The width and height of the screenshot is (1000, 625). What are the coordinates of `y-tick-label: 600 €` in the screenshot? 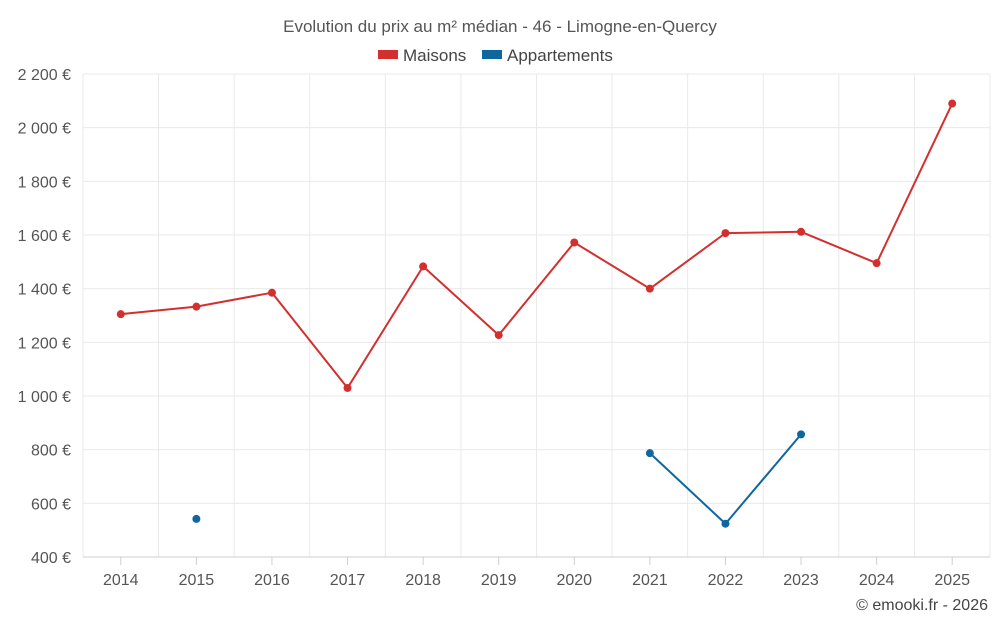 It's located at (51, 504).